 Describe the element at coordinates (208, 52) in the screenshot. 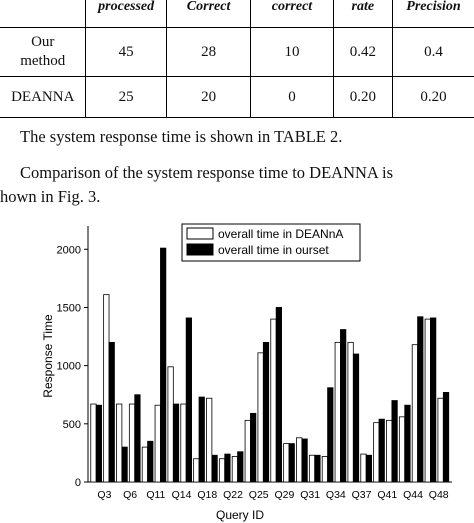

I see `table-cell: 28` at that location.